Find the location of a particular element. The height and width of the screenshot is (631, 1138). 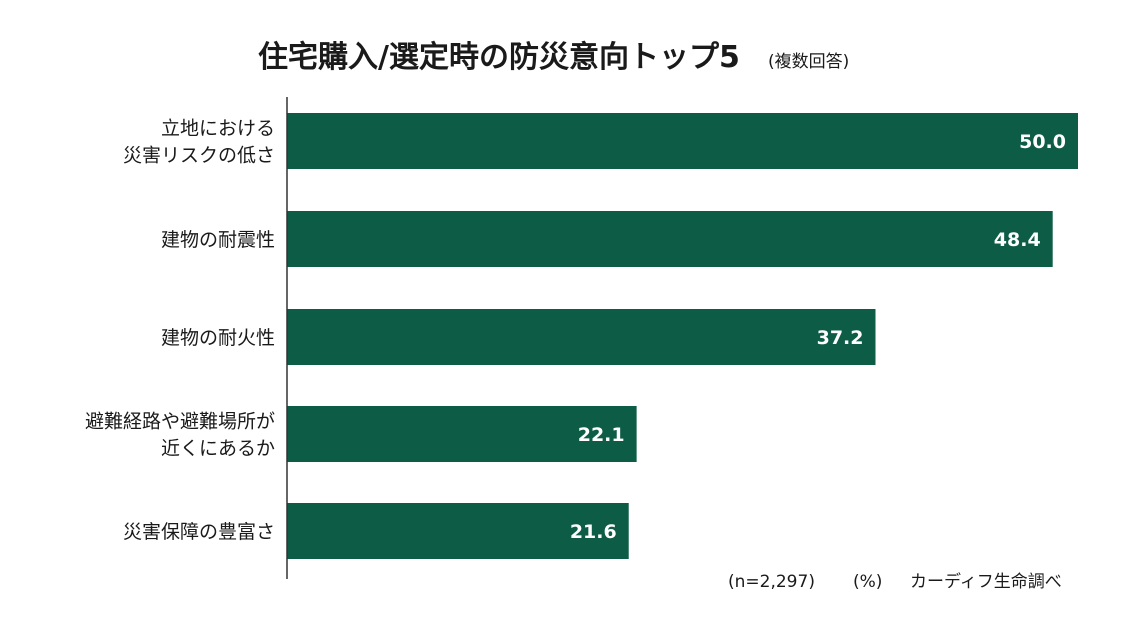

category-label-1: 立地における災害リスクの低さ is located at coordinates (199, 142).